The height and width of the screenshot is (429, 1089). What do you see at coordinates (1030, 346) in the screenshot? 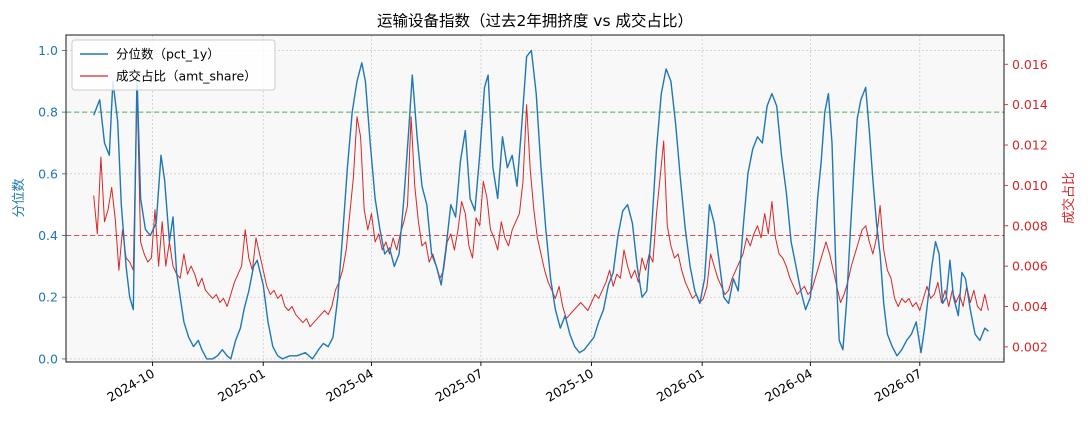
I see `y-right-tick-label: 0.002` at bounding box center [1030, 346].